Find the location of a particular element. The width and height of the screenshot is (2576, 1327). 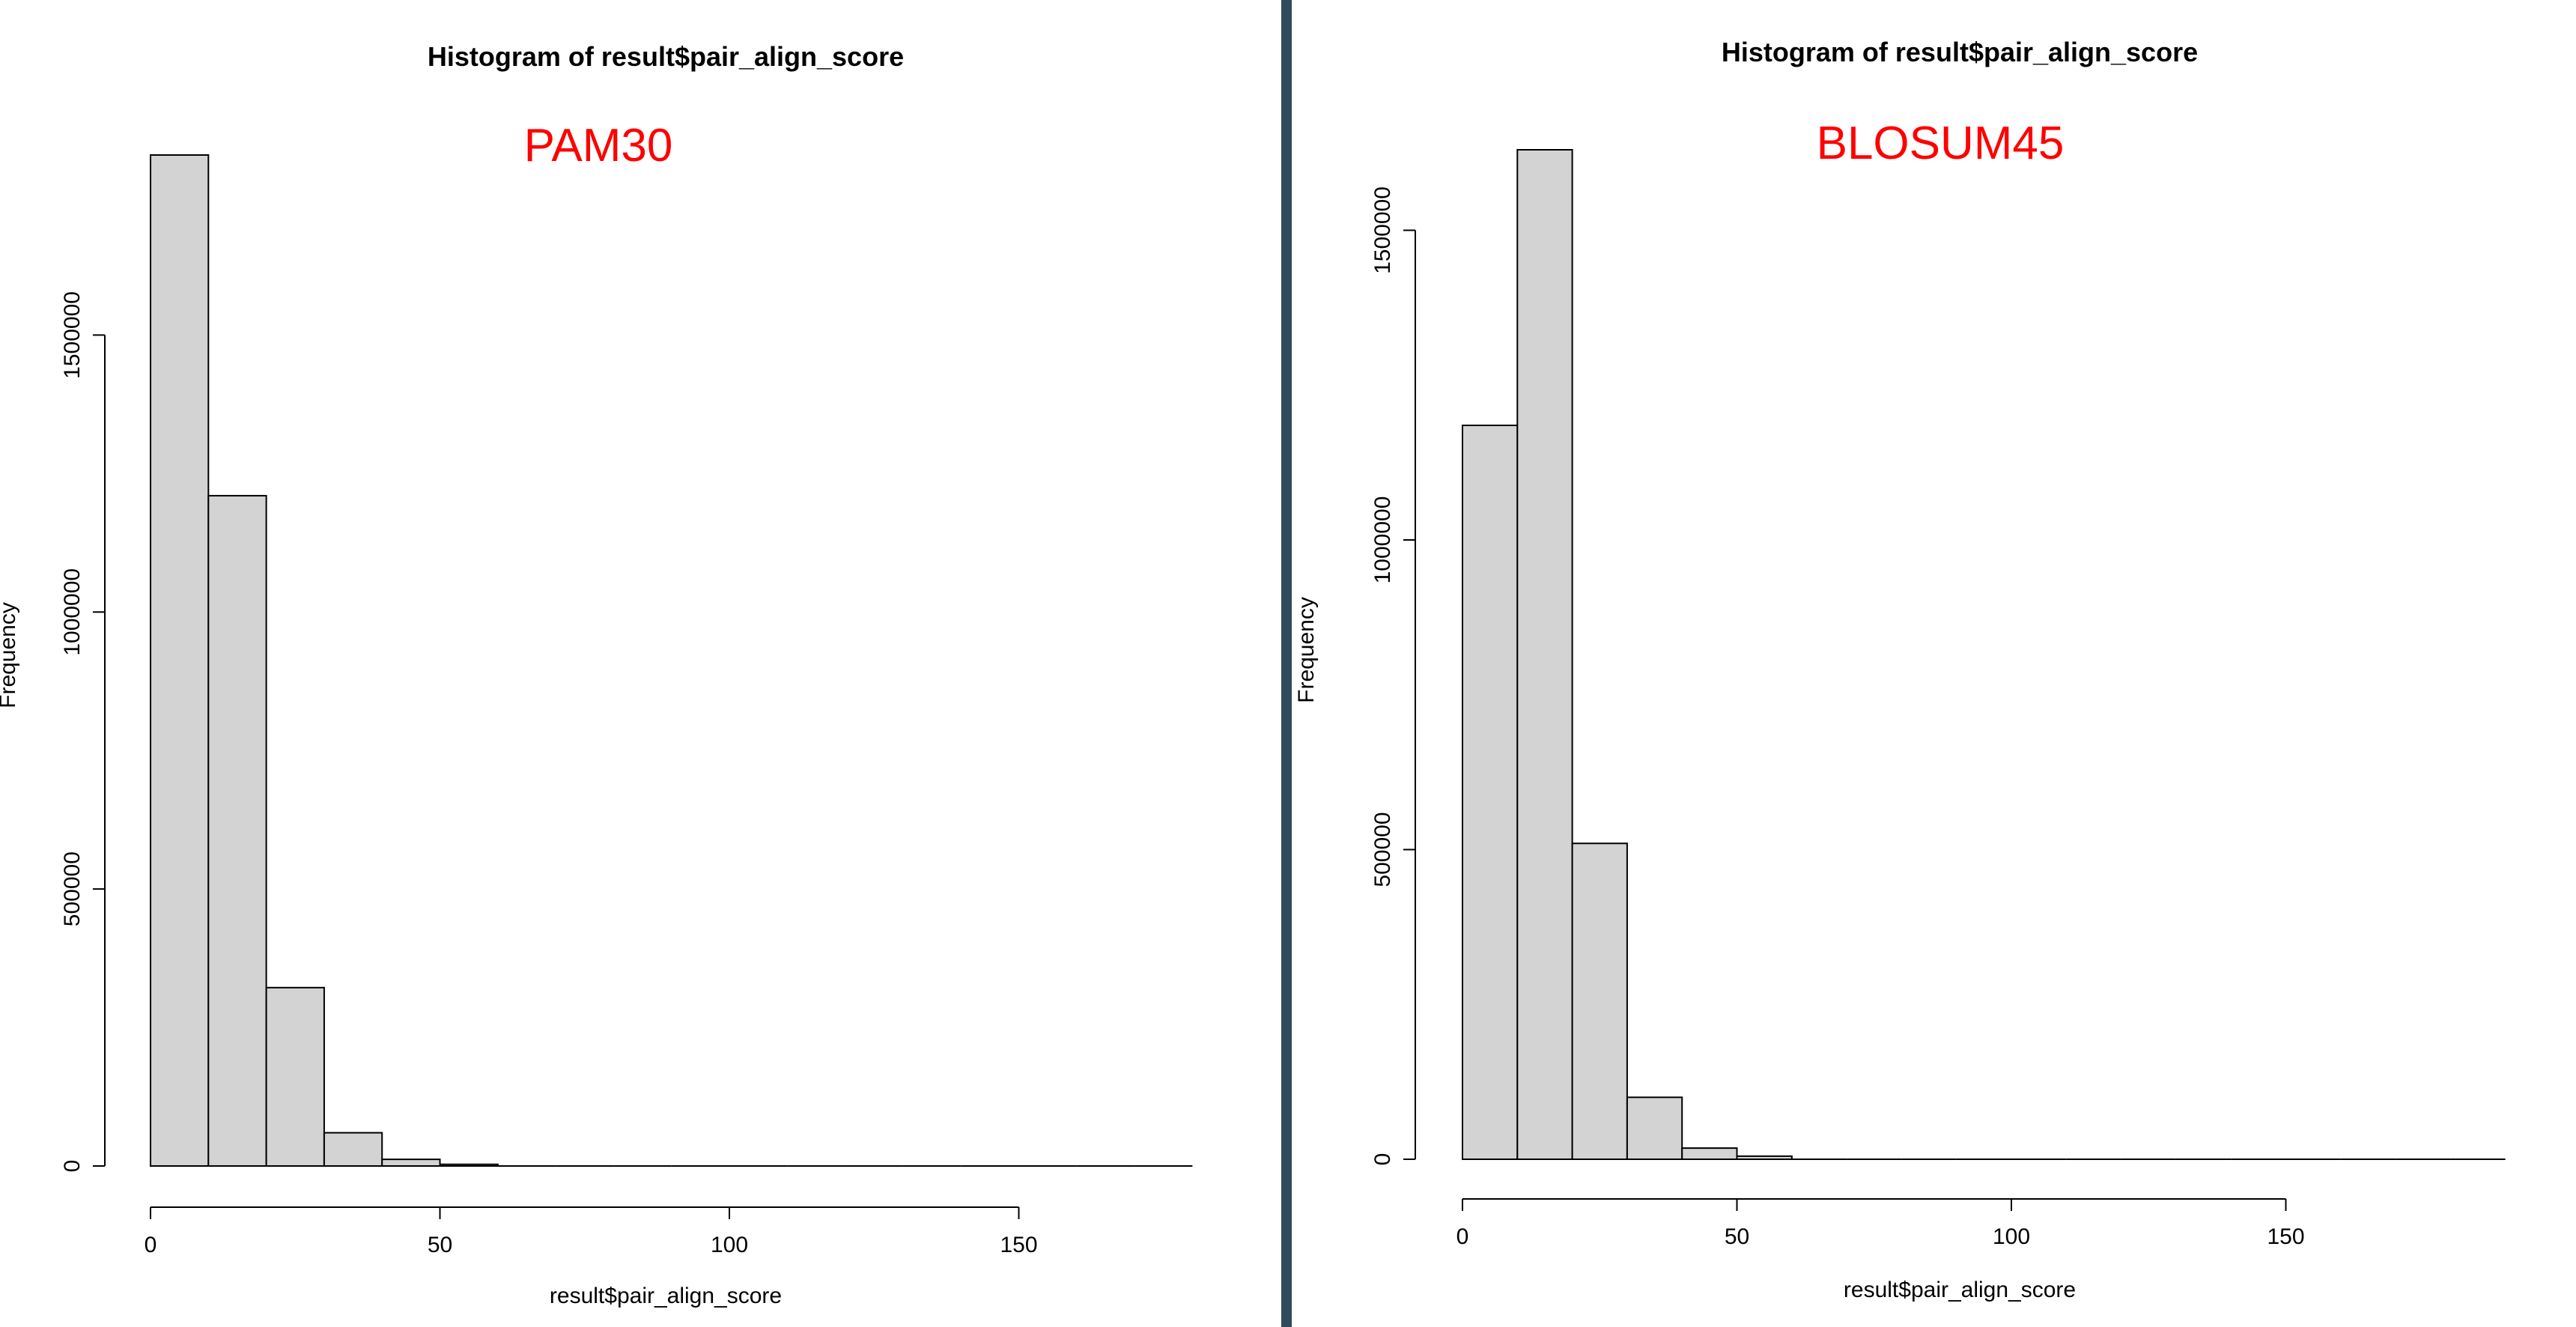

right-chart-annotation: BLOSUM45 is located at coordinates (1941, 143).